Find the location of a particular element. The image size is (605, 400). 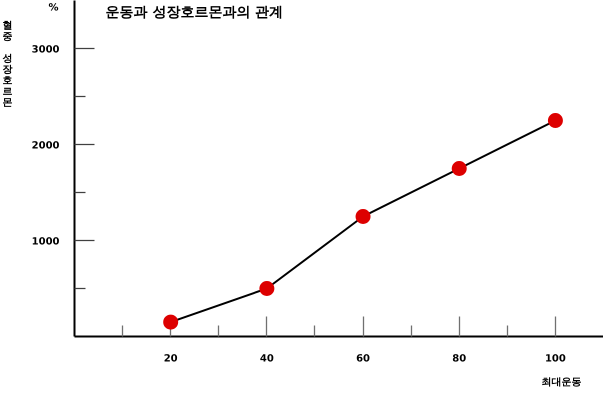

y-axis-title: 혈중 성장호르몬 is located at coordinates (7, 64).